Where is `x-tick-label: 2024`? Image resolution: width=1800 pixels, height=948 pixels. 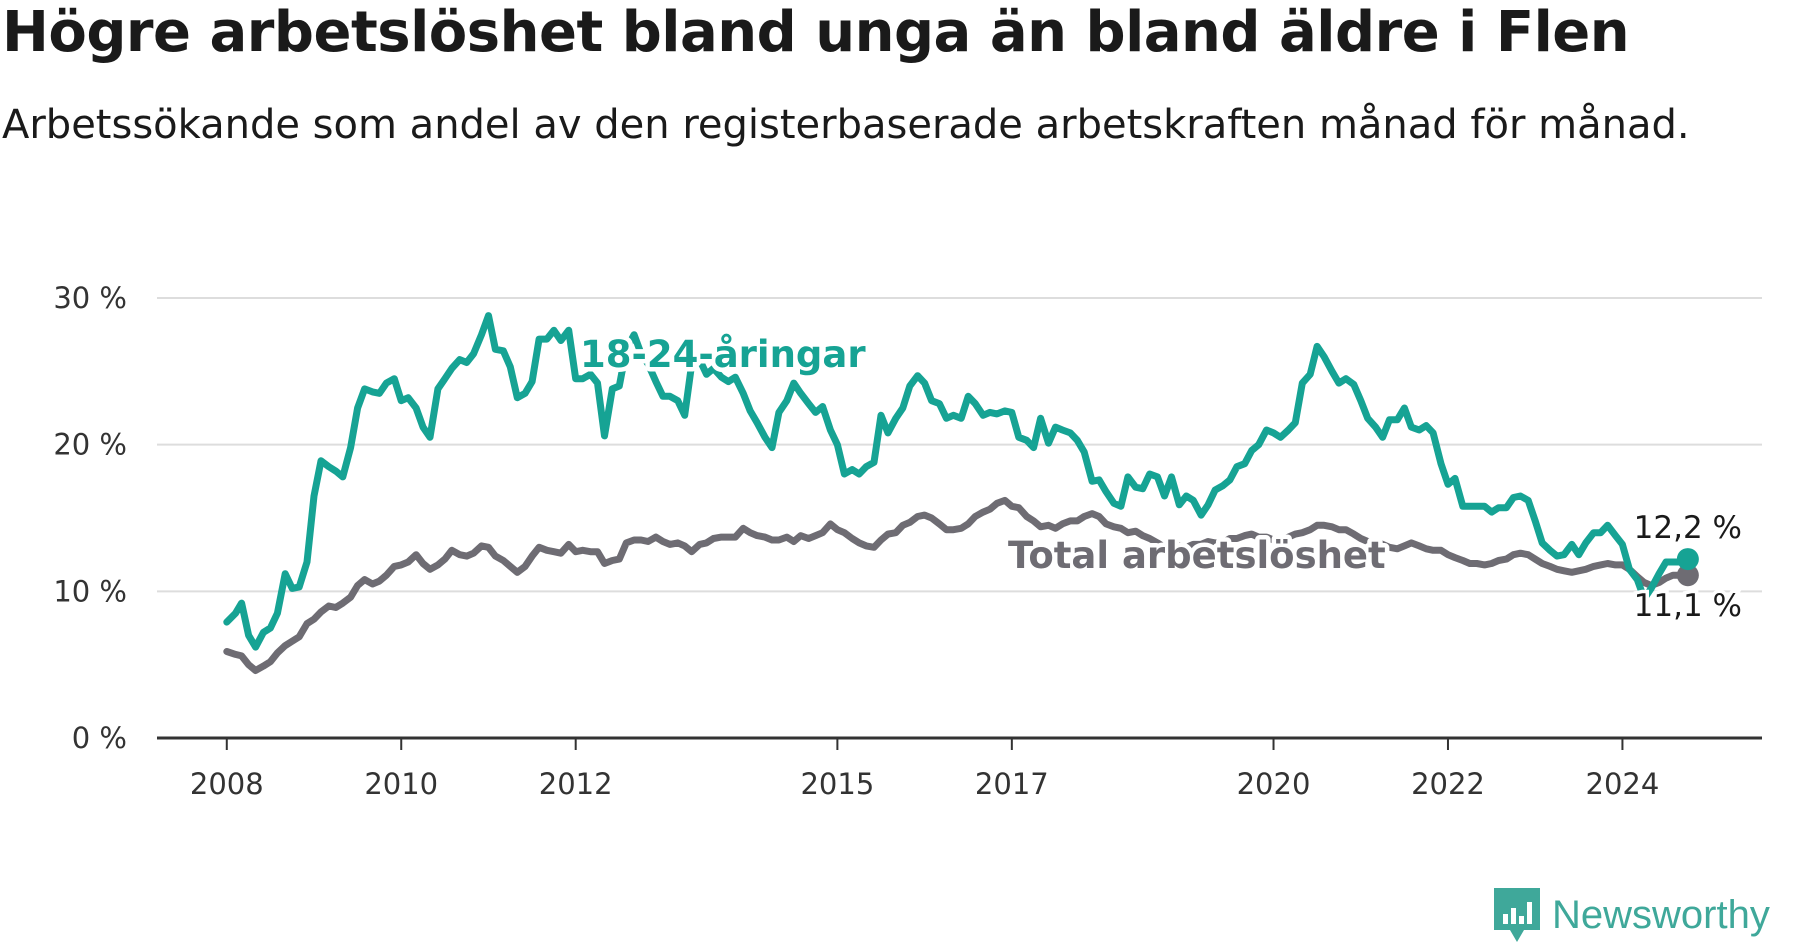 x-tick-label: 2024 is located at coordinates (1623, 784).